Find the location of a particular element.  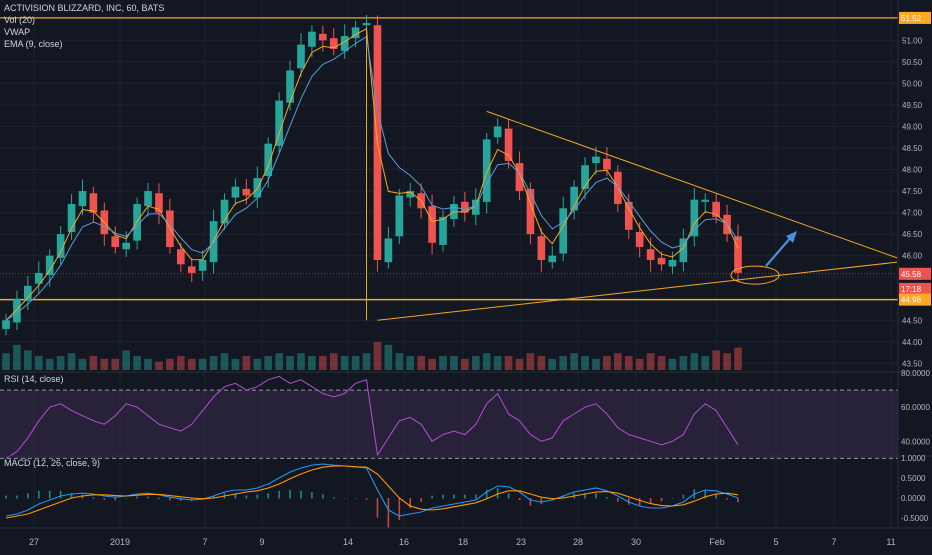

resistance-price-tag: 51.52 is located at coordinates (911, 18).